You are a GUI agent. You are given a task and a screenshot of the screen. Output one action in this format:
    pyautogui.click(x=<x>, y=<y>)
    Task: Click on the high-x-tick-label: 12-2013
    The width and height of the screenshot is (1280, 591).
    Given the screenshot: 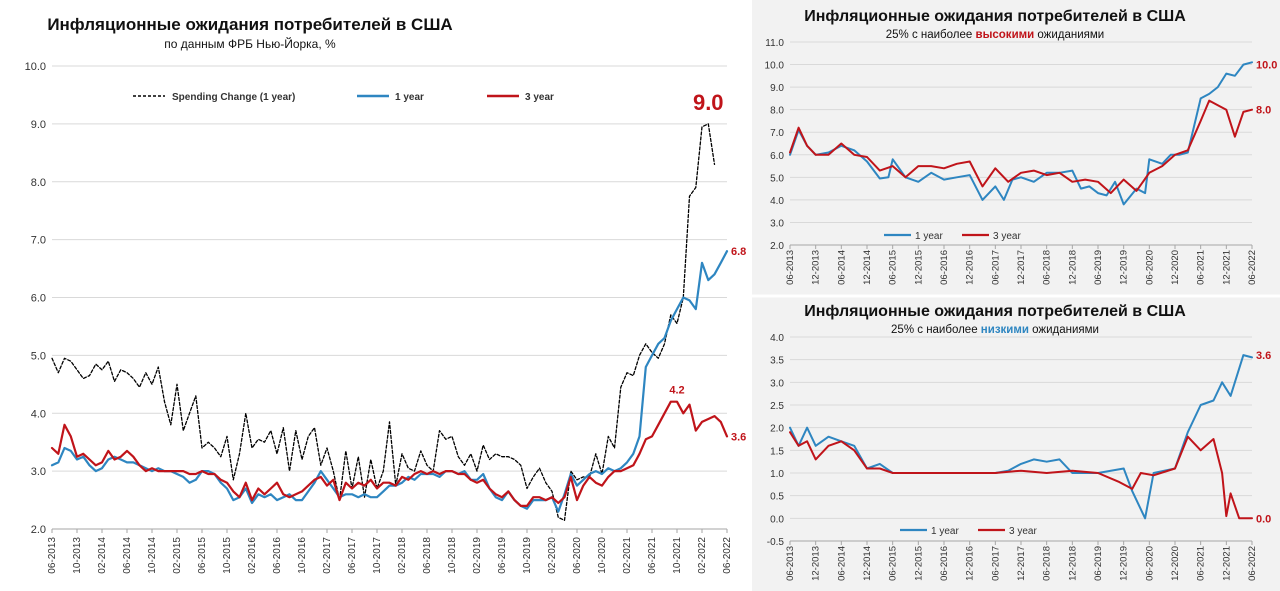 What is the action you would take?
    pyautogui.click(x=816, y=267)
    